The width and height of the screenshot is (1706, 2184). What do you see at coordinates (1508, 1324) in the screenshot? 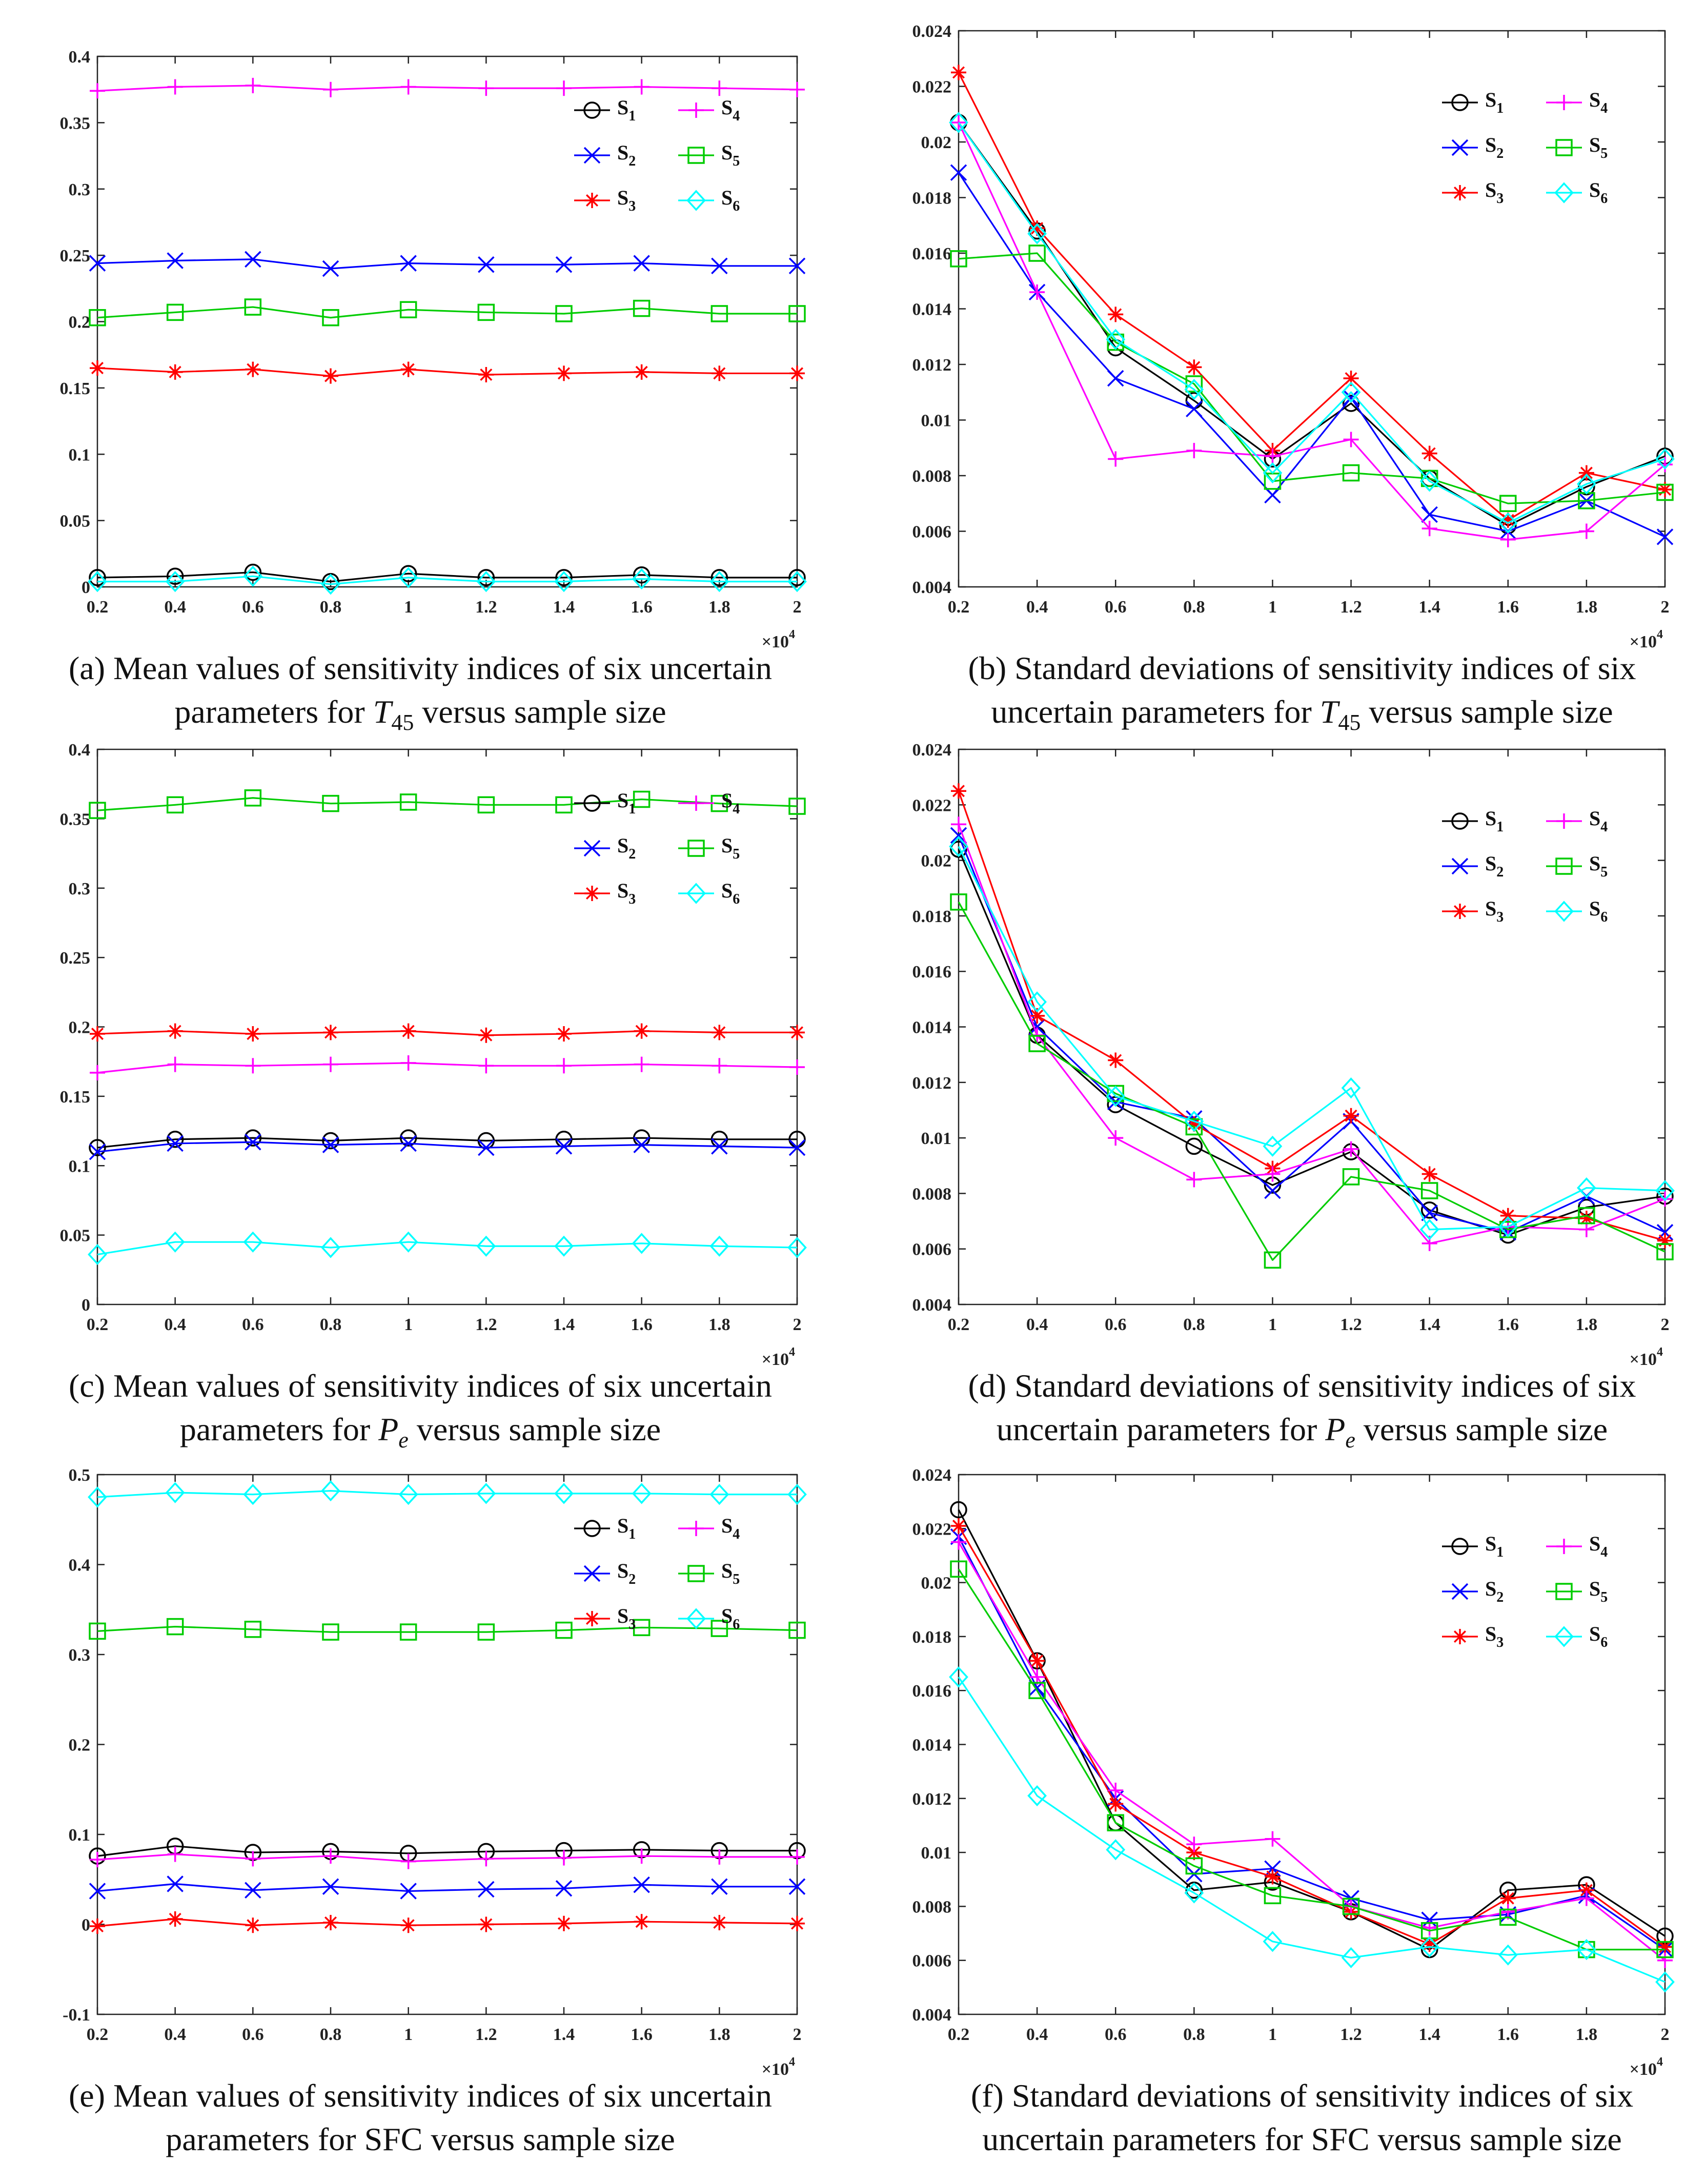
I see `x-tick-label: 1.6` at bounding box center [1508, 1324].